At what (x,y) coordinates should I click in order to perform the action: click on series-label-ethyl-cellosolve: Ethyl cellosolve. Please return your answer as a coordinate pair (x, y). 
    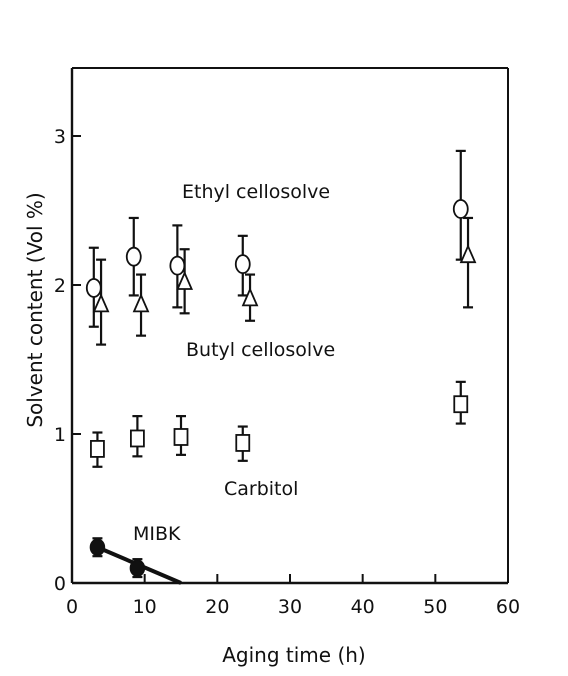
    Looking at the image, I should click on (256, 192).